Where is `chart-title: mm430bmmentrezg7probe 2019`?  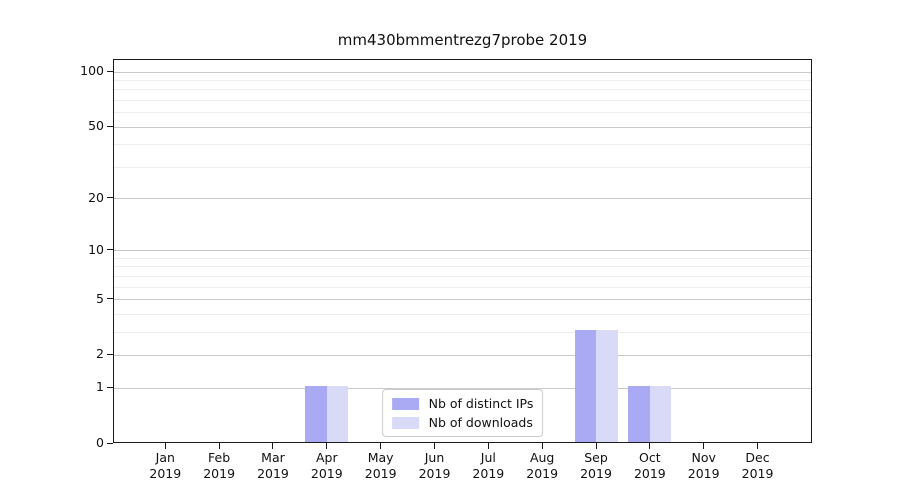 chart-title: mm430bmmentrezg7probe 2019 is located at coordinates (462, 40).